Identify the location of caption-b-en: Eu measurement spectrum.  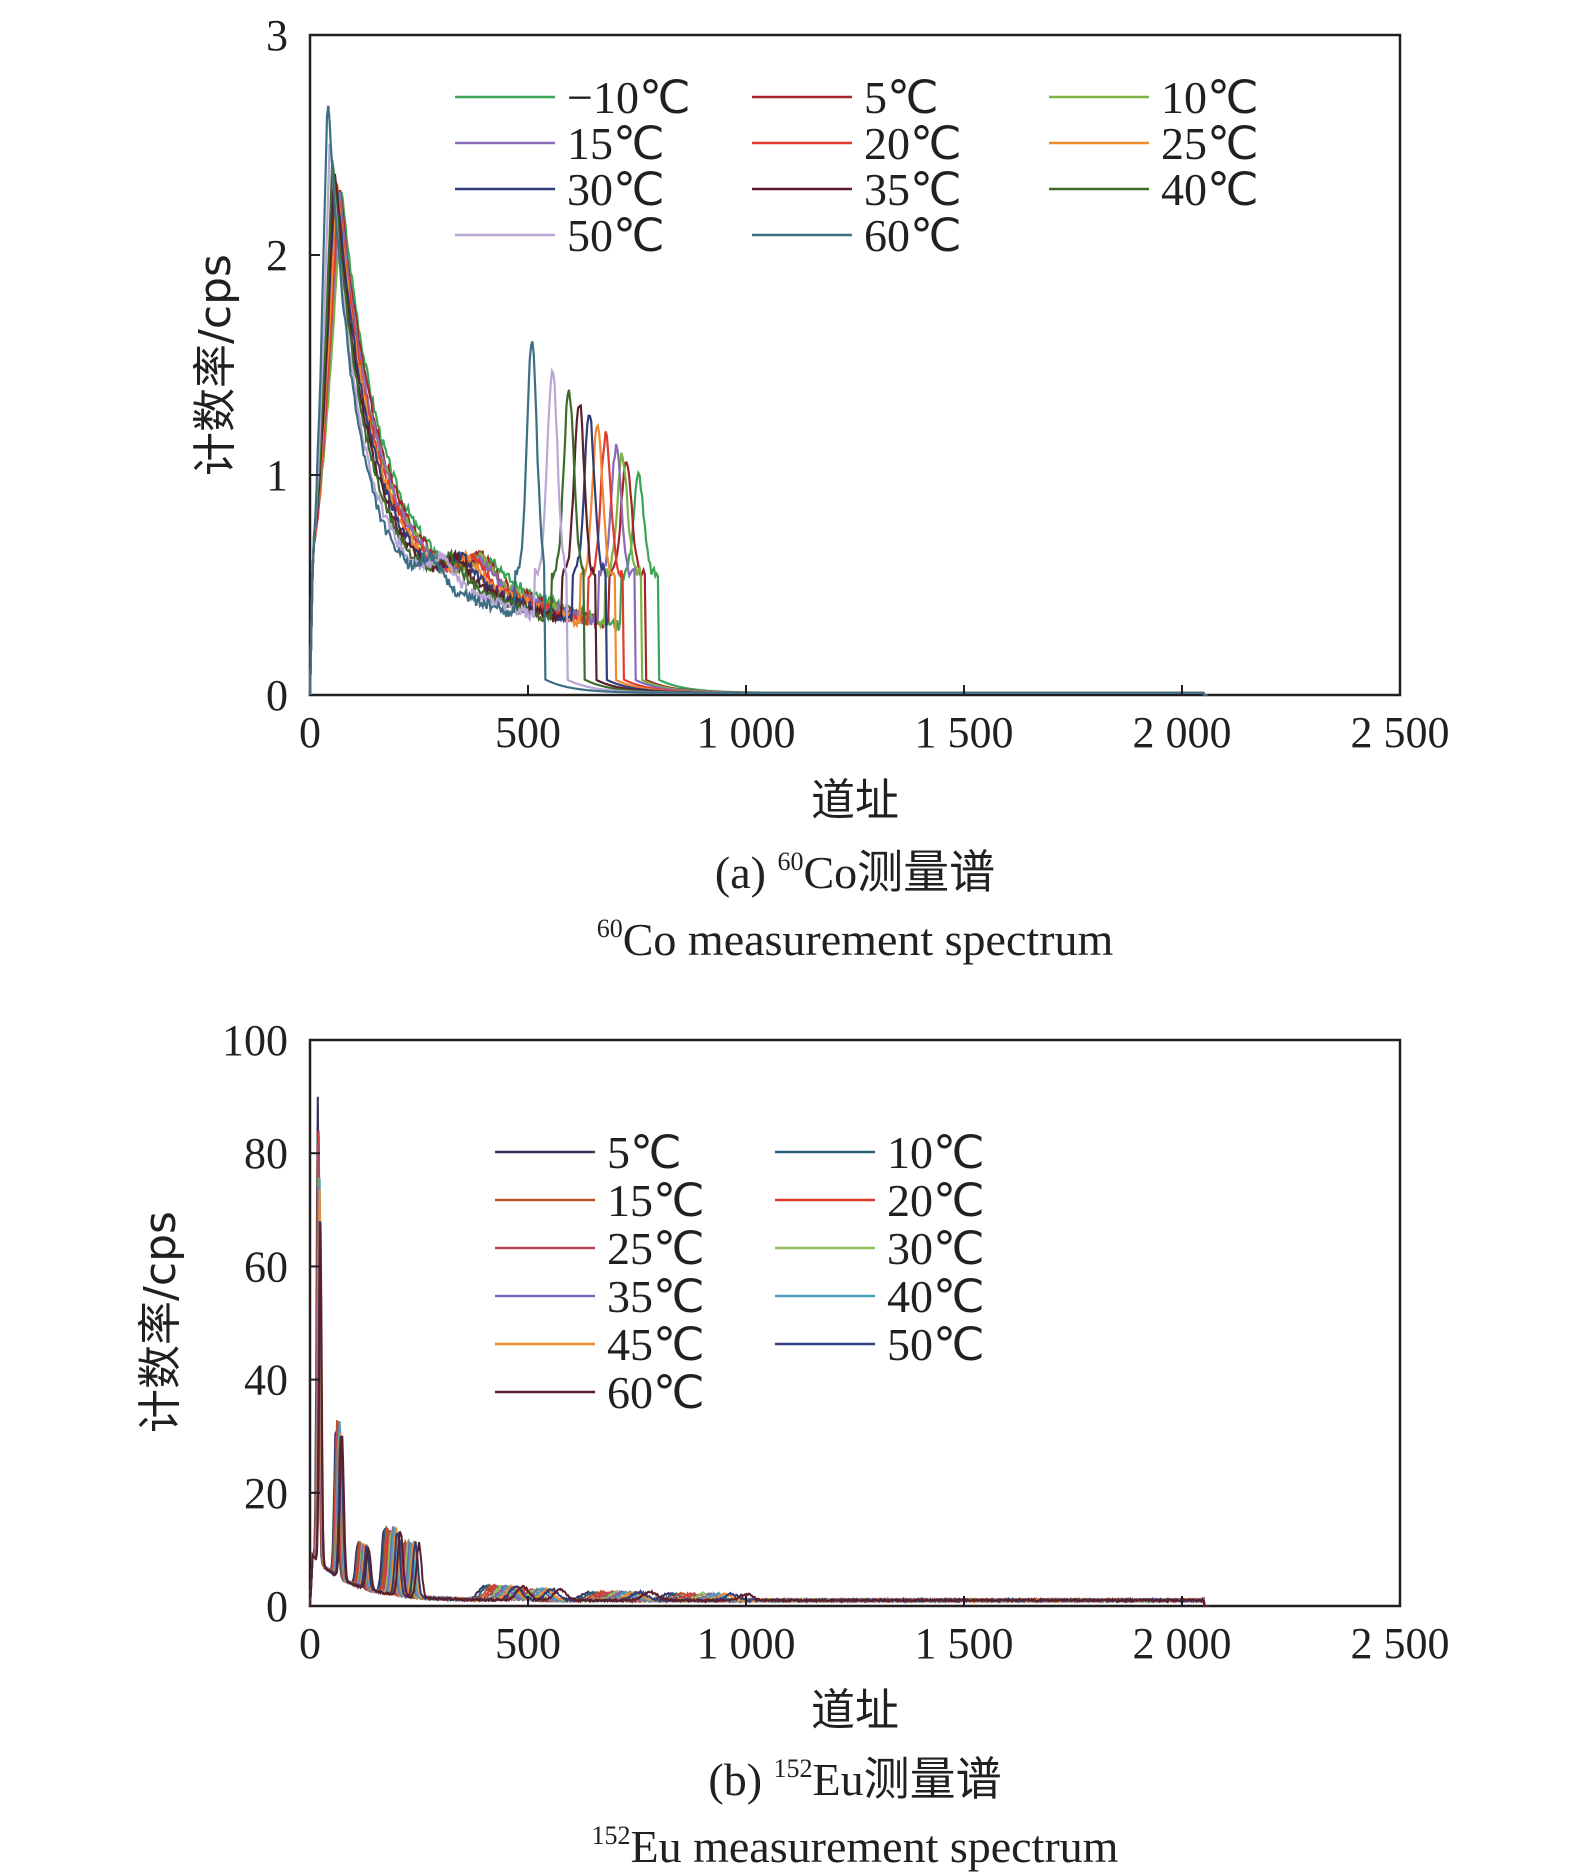
(875, 1846).